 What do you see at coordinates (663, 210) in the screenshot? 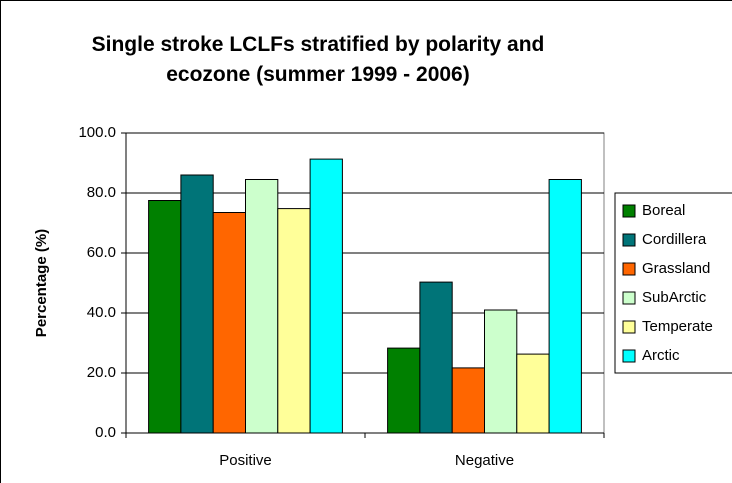
I see `legend-label: Boreal` at bounding box center [663, 210].